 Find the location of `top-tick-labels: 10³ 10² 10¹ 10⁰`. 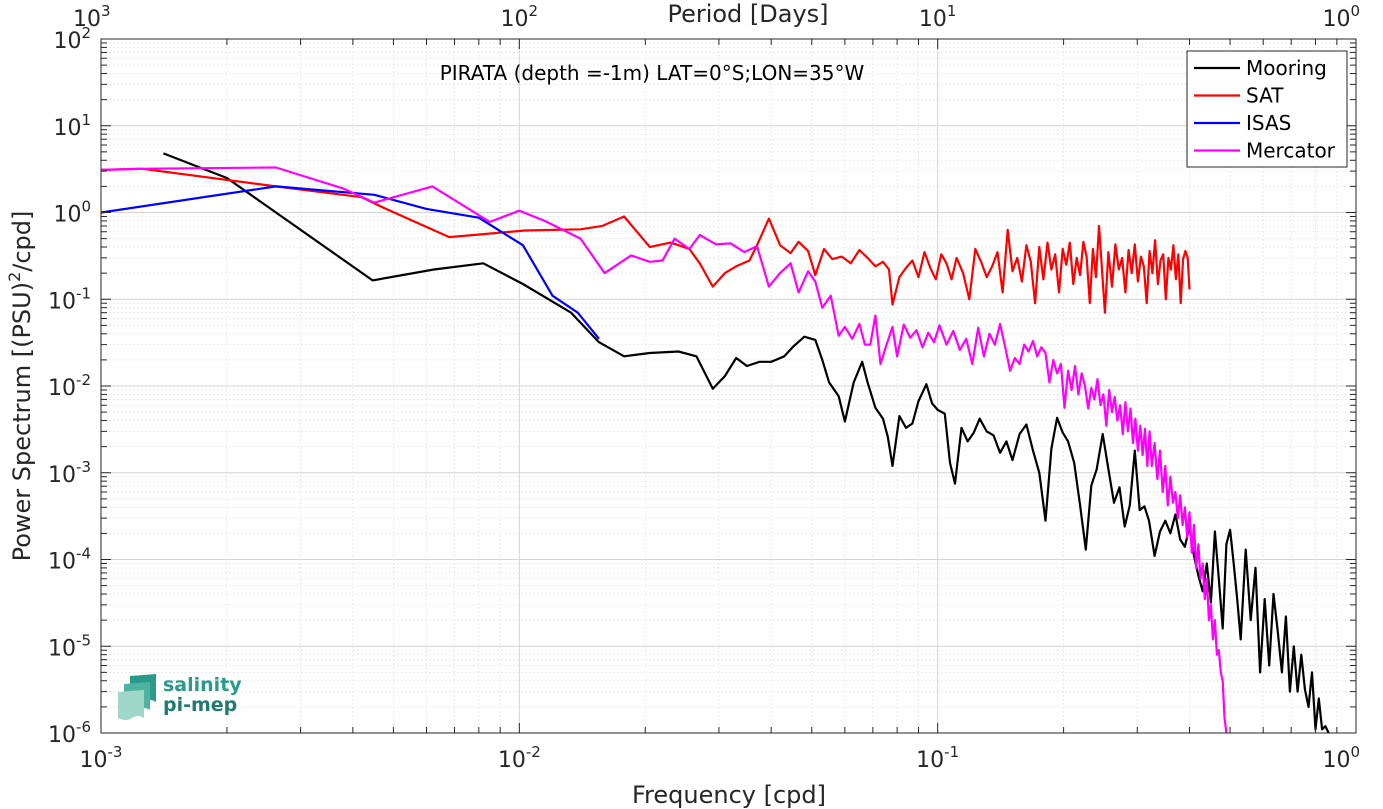

top-tick-labels: 10³ 10² 10¹ 10⁰ is located at coordinates (716, 17).